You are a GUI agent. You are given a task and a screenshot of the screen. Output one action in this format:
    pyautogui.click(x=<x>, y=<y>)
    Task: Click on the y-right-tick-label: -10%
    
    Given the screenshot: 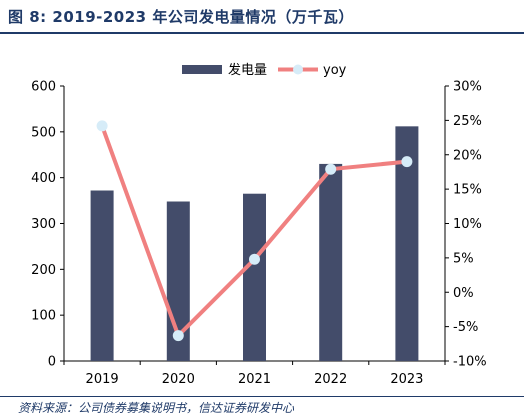 What is the action you would take?
    pyautogui.click(x=470, y=362)
    